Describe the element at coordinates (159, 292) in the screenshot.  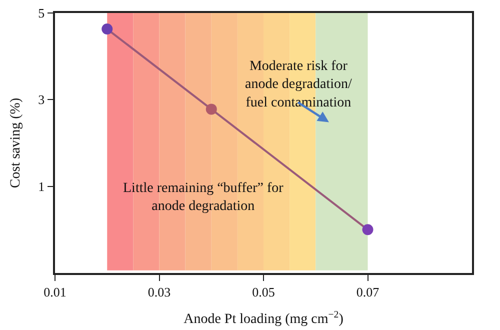
I see `x-tick-label: 0.03` at that location.